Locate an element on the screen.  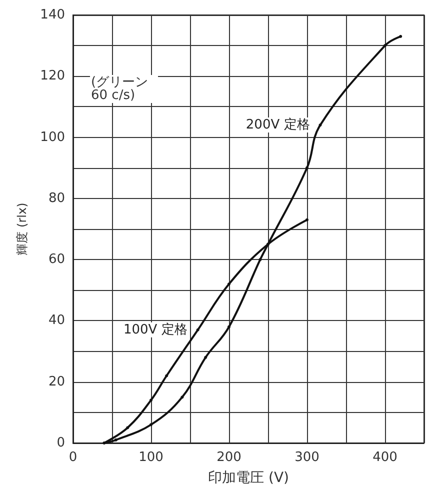
y-tick-label: 80 is located at coordinates (56, 198).